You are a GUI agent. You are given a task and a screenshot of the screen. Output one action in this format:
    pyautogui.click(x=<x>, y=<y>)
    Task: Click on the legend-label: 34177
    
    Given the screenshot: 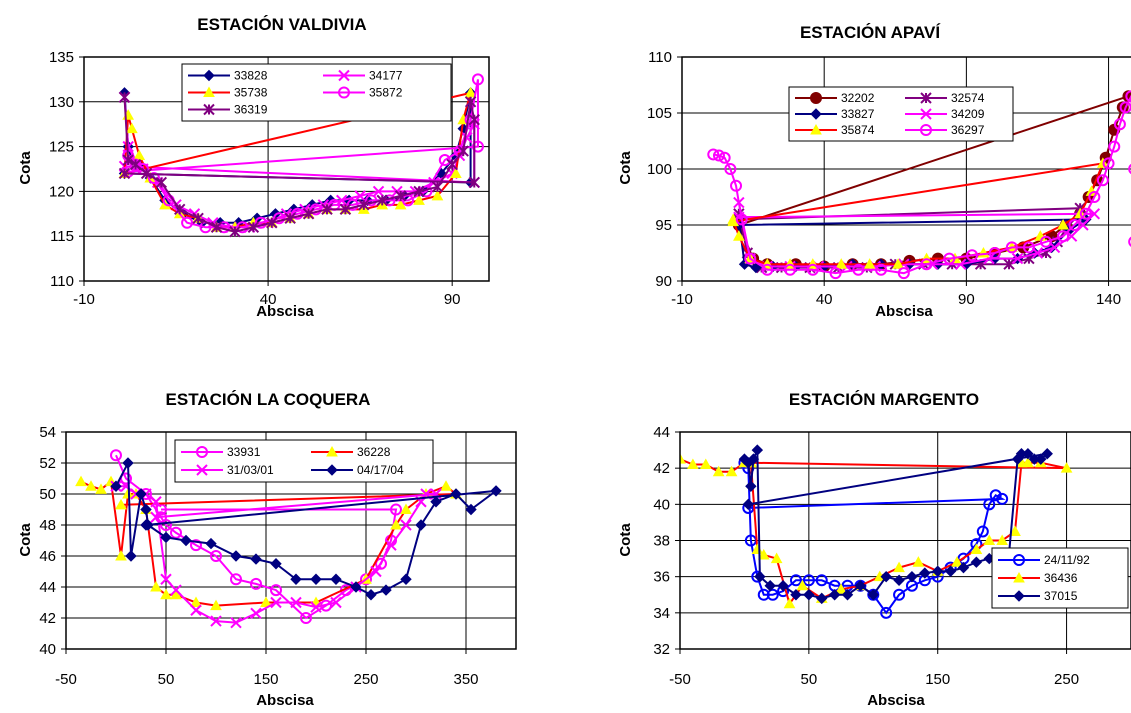 What is the action you would take?
    pyautogui.click(x=386, y=76)
    